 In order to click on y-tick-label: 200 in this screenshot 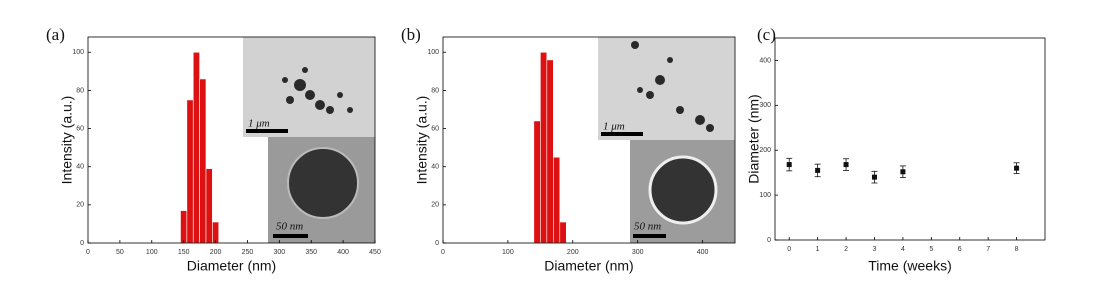, I will do `click(765, 150)`.